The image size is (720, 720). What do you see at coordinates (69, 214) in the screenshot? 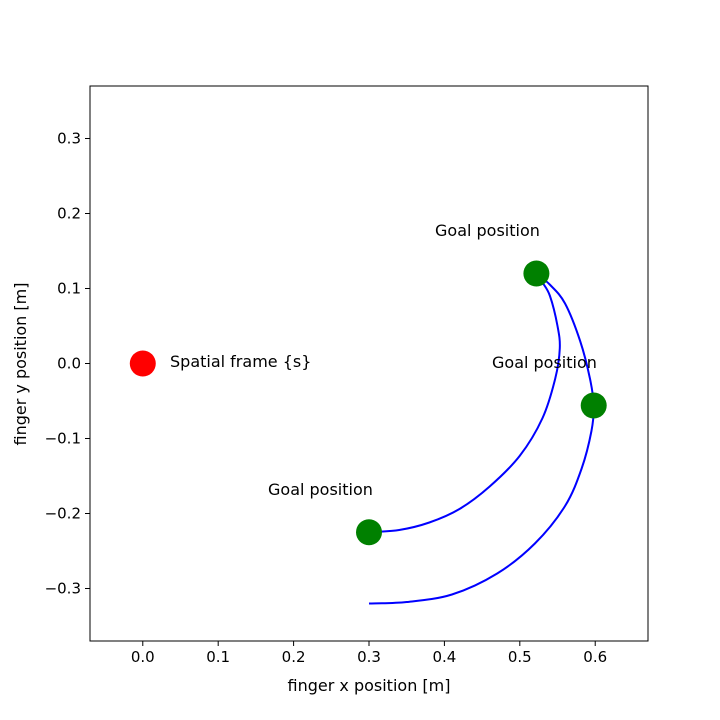
I see `y-tick-label: 0.2` at bounding box center [69, 214].